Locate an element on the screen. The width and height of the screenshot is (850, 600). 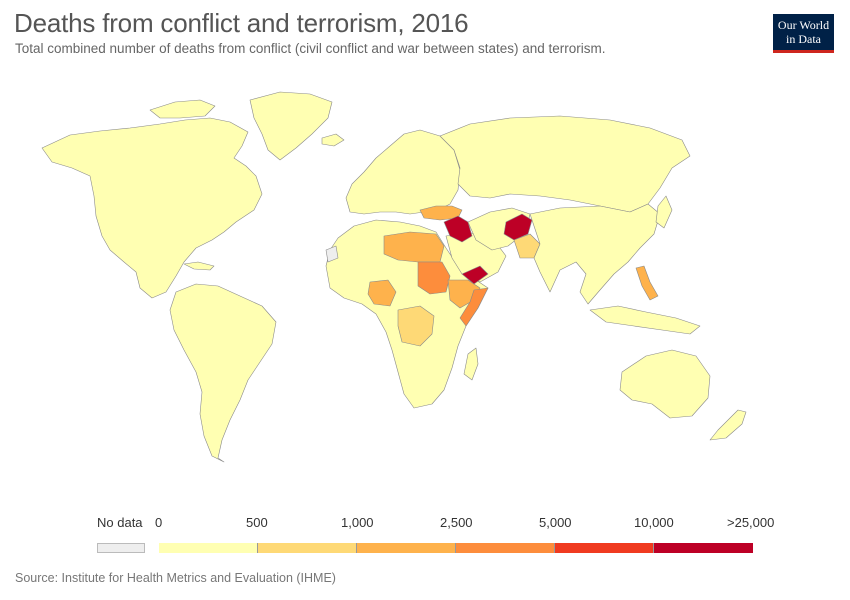
region-iraq-syria is located at coordinates (458, 229).